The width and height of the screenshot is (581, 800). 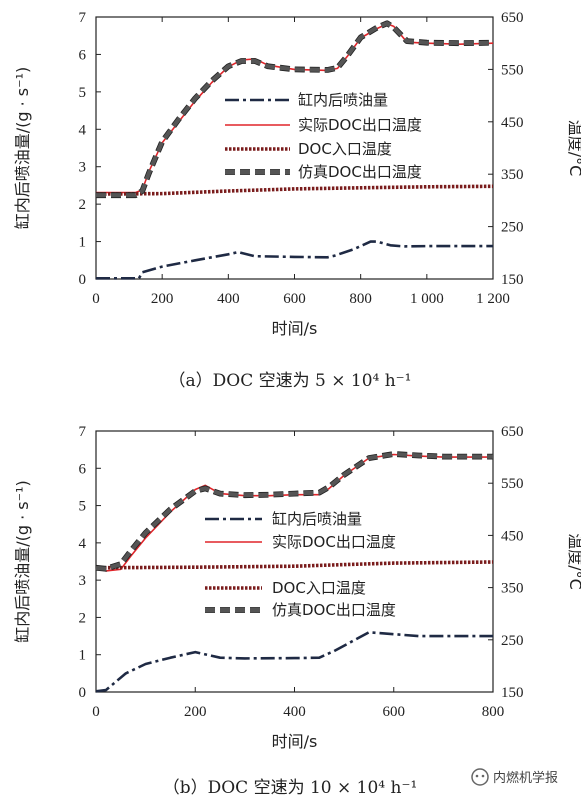 I want to click on watermark: 内燃机学报, so click(x=514, y=777).